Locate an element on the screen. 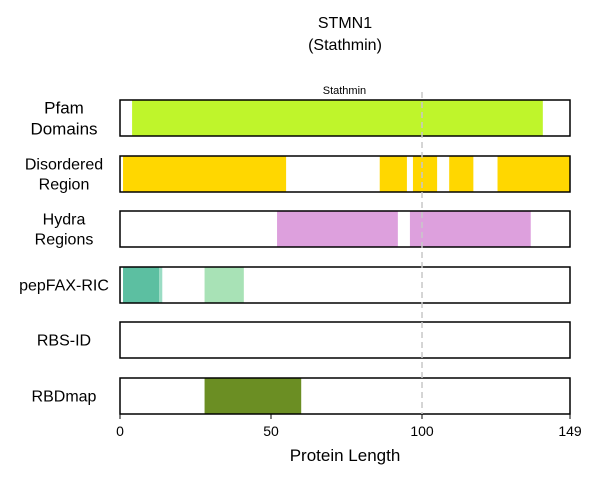 The height and width of the screenshot is (480, 600). track-pepfax-ric: pepFAX-RIC is located at coordinates (295, 285).